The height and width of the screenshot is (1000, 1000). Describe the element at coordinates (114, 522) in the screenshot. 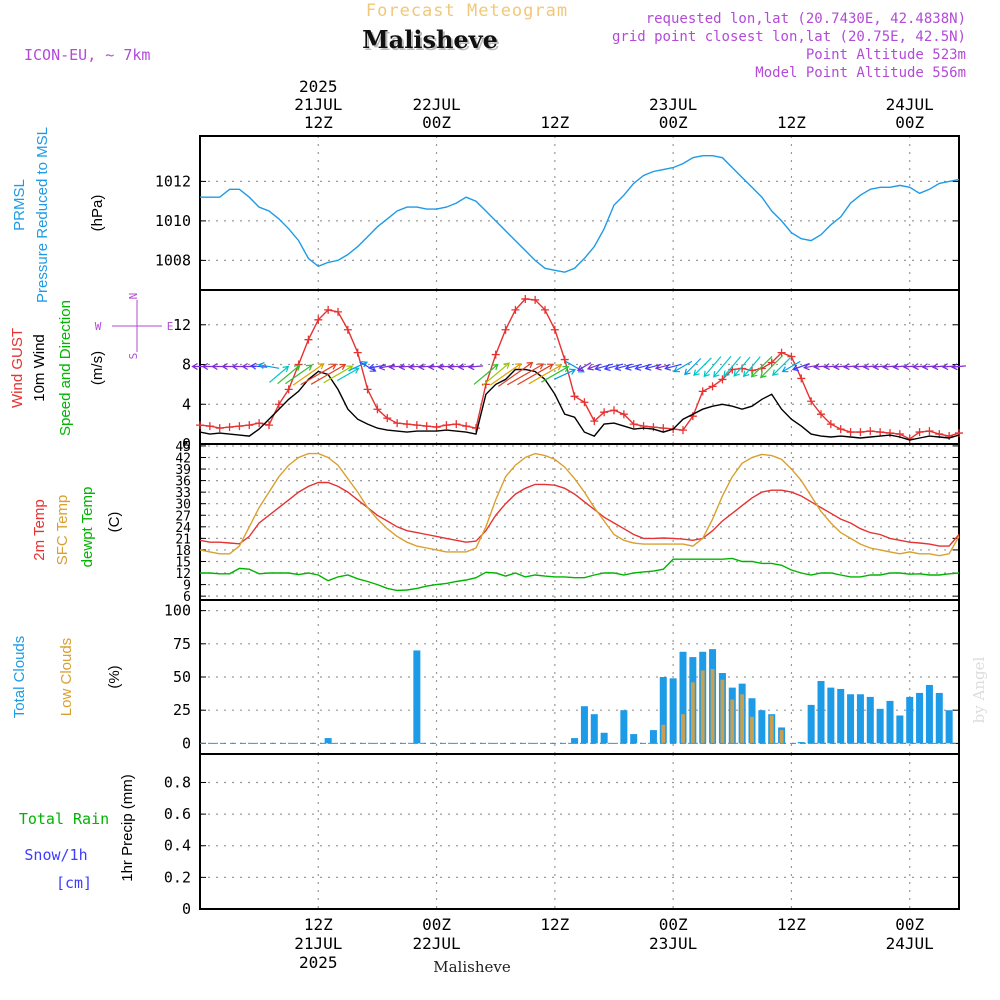

I see `temp-unit: (C)` at that location.